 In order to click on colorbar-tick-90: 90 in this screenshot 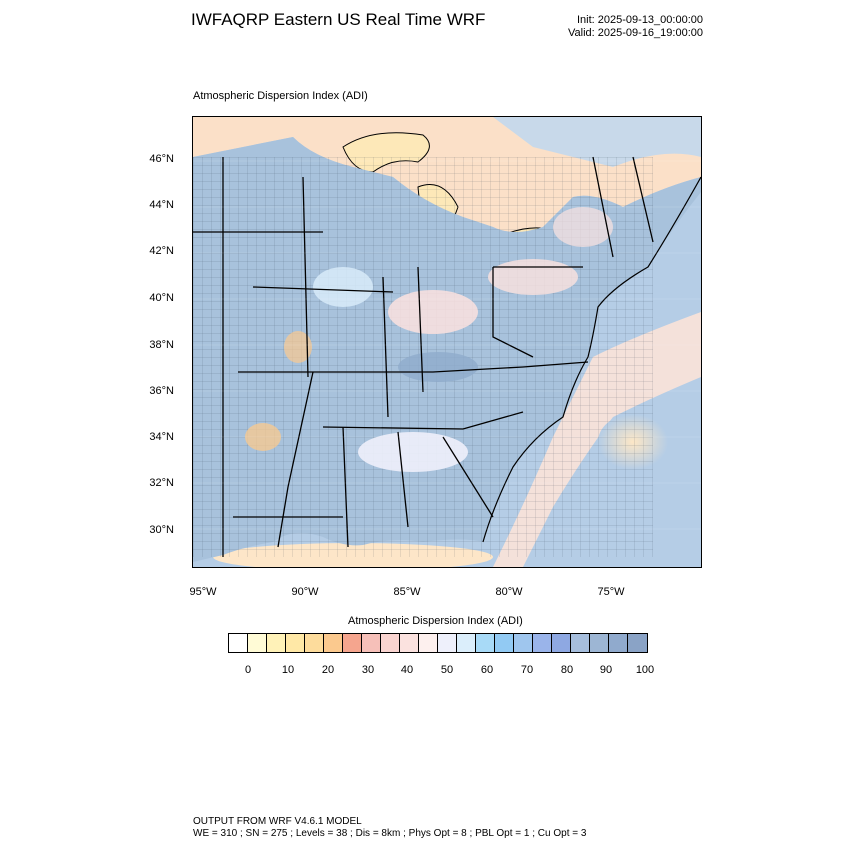, I will do `click(606, 670)`.